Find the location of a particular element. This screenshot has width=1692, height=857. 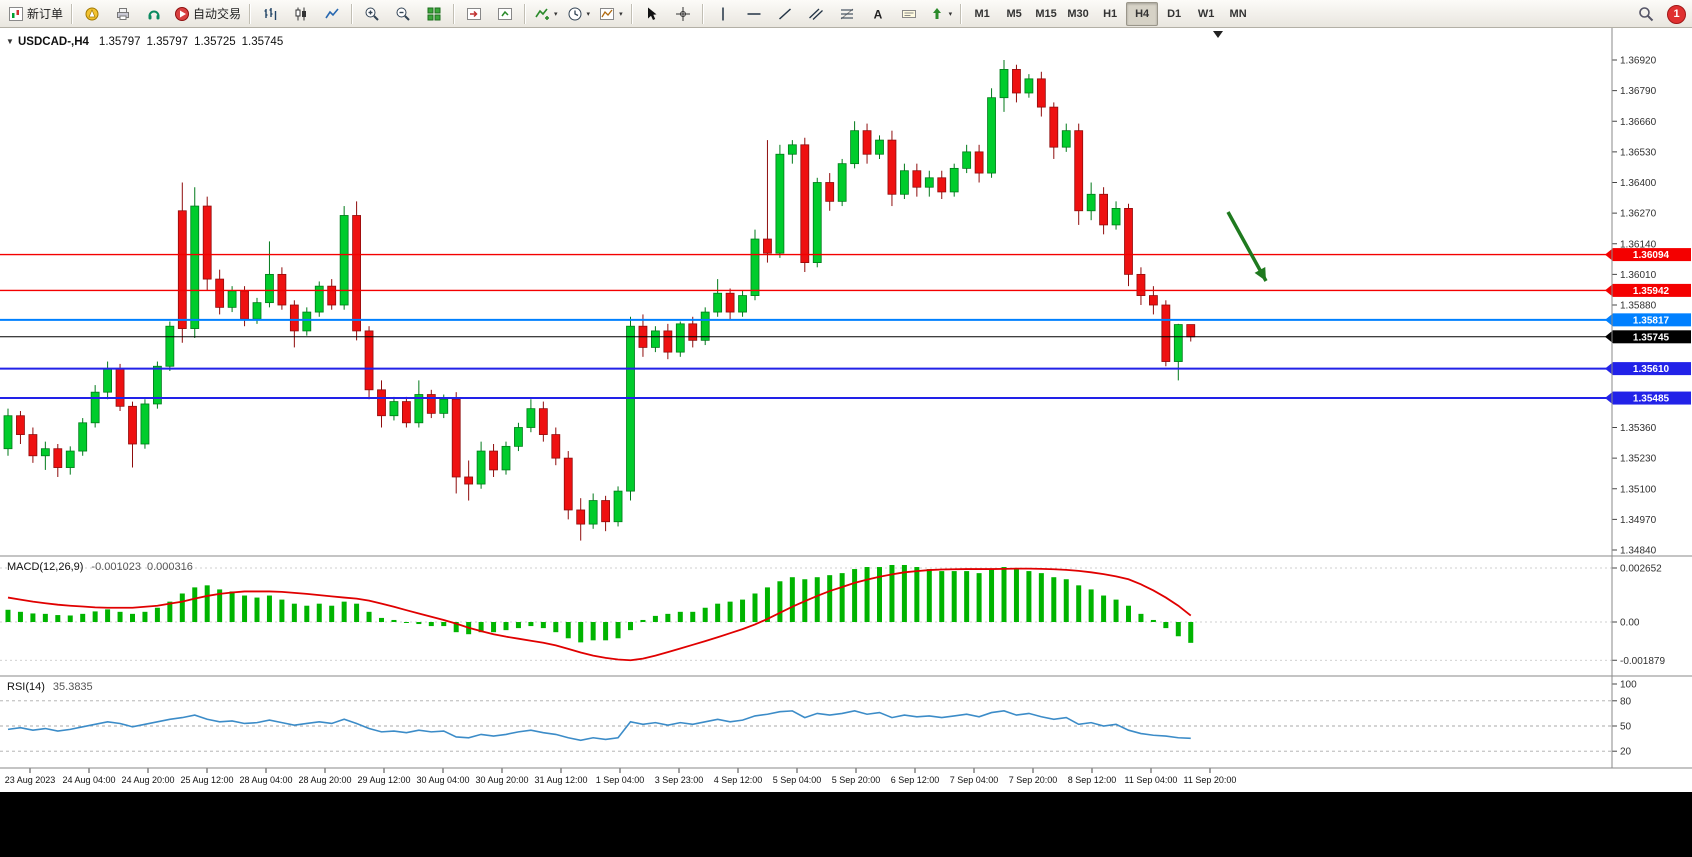

rsi-name: RSI(14) is located at coordinates (26, 687).